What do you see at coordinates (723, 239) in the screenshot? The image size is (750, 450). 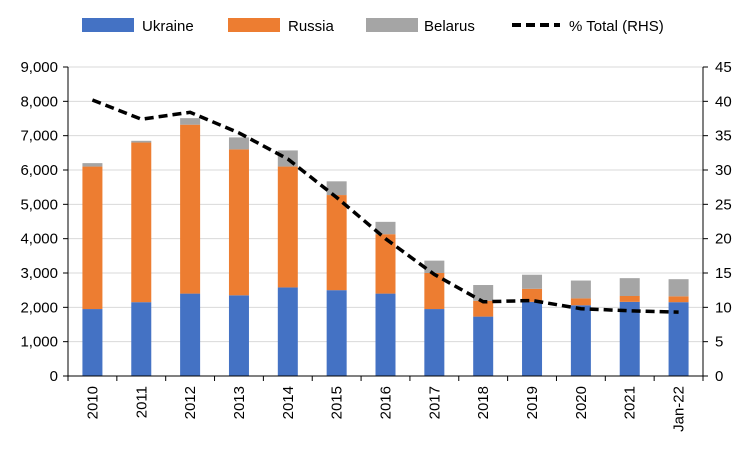 I see `y-right-tick-label: 20` at bounding box center [723, 239].